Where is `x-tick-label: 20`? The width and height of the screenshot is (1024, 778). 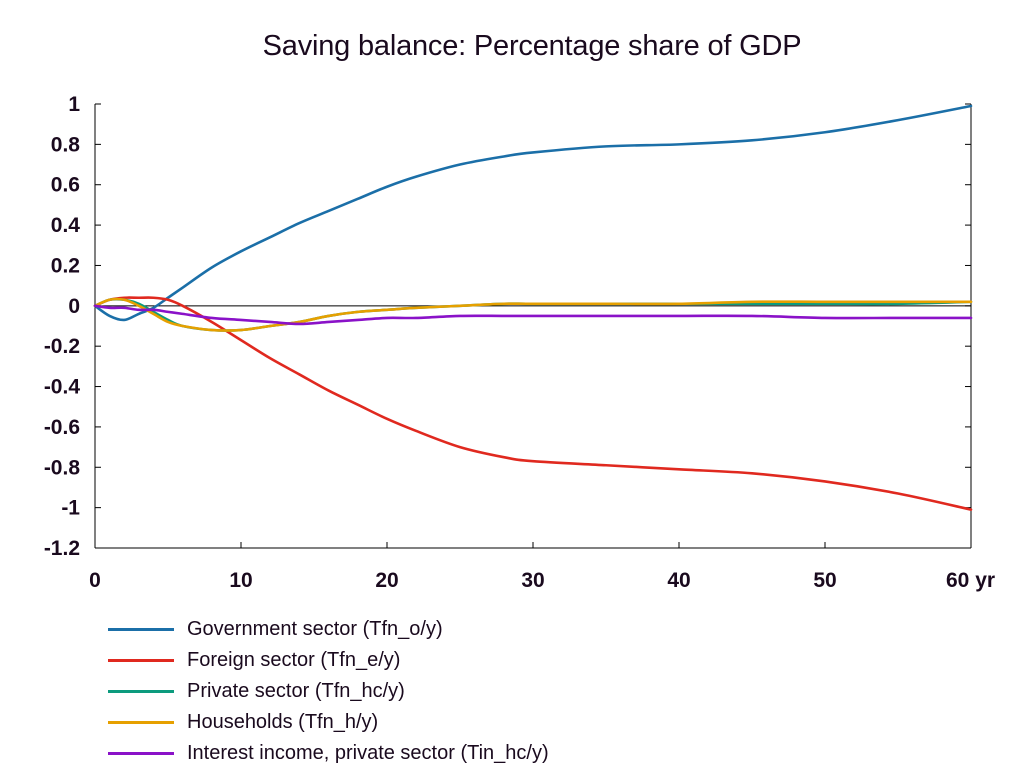 x-tick-label: 20 is located at coordinates (386, 580).